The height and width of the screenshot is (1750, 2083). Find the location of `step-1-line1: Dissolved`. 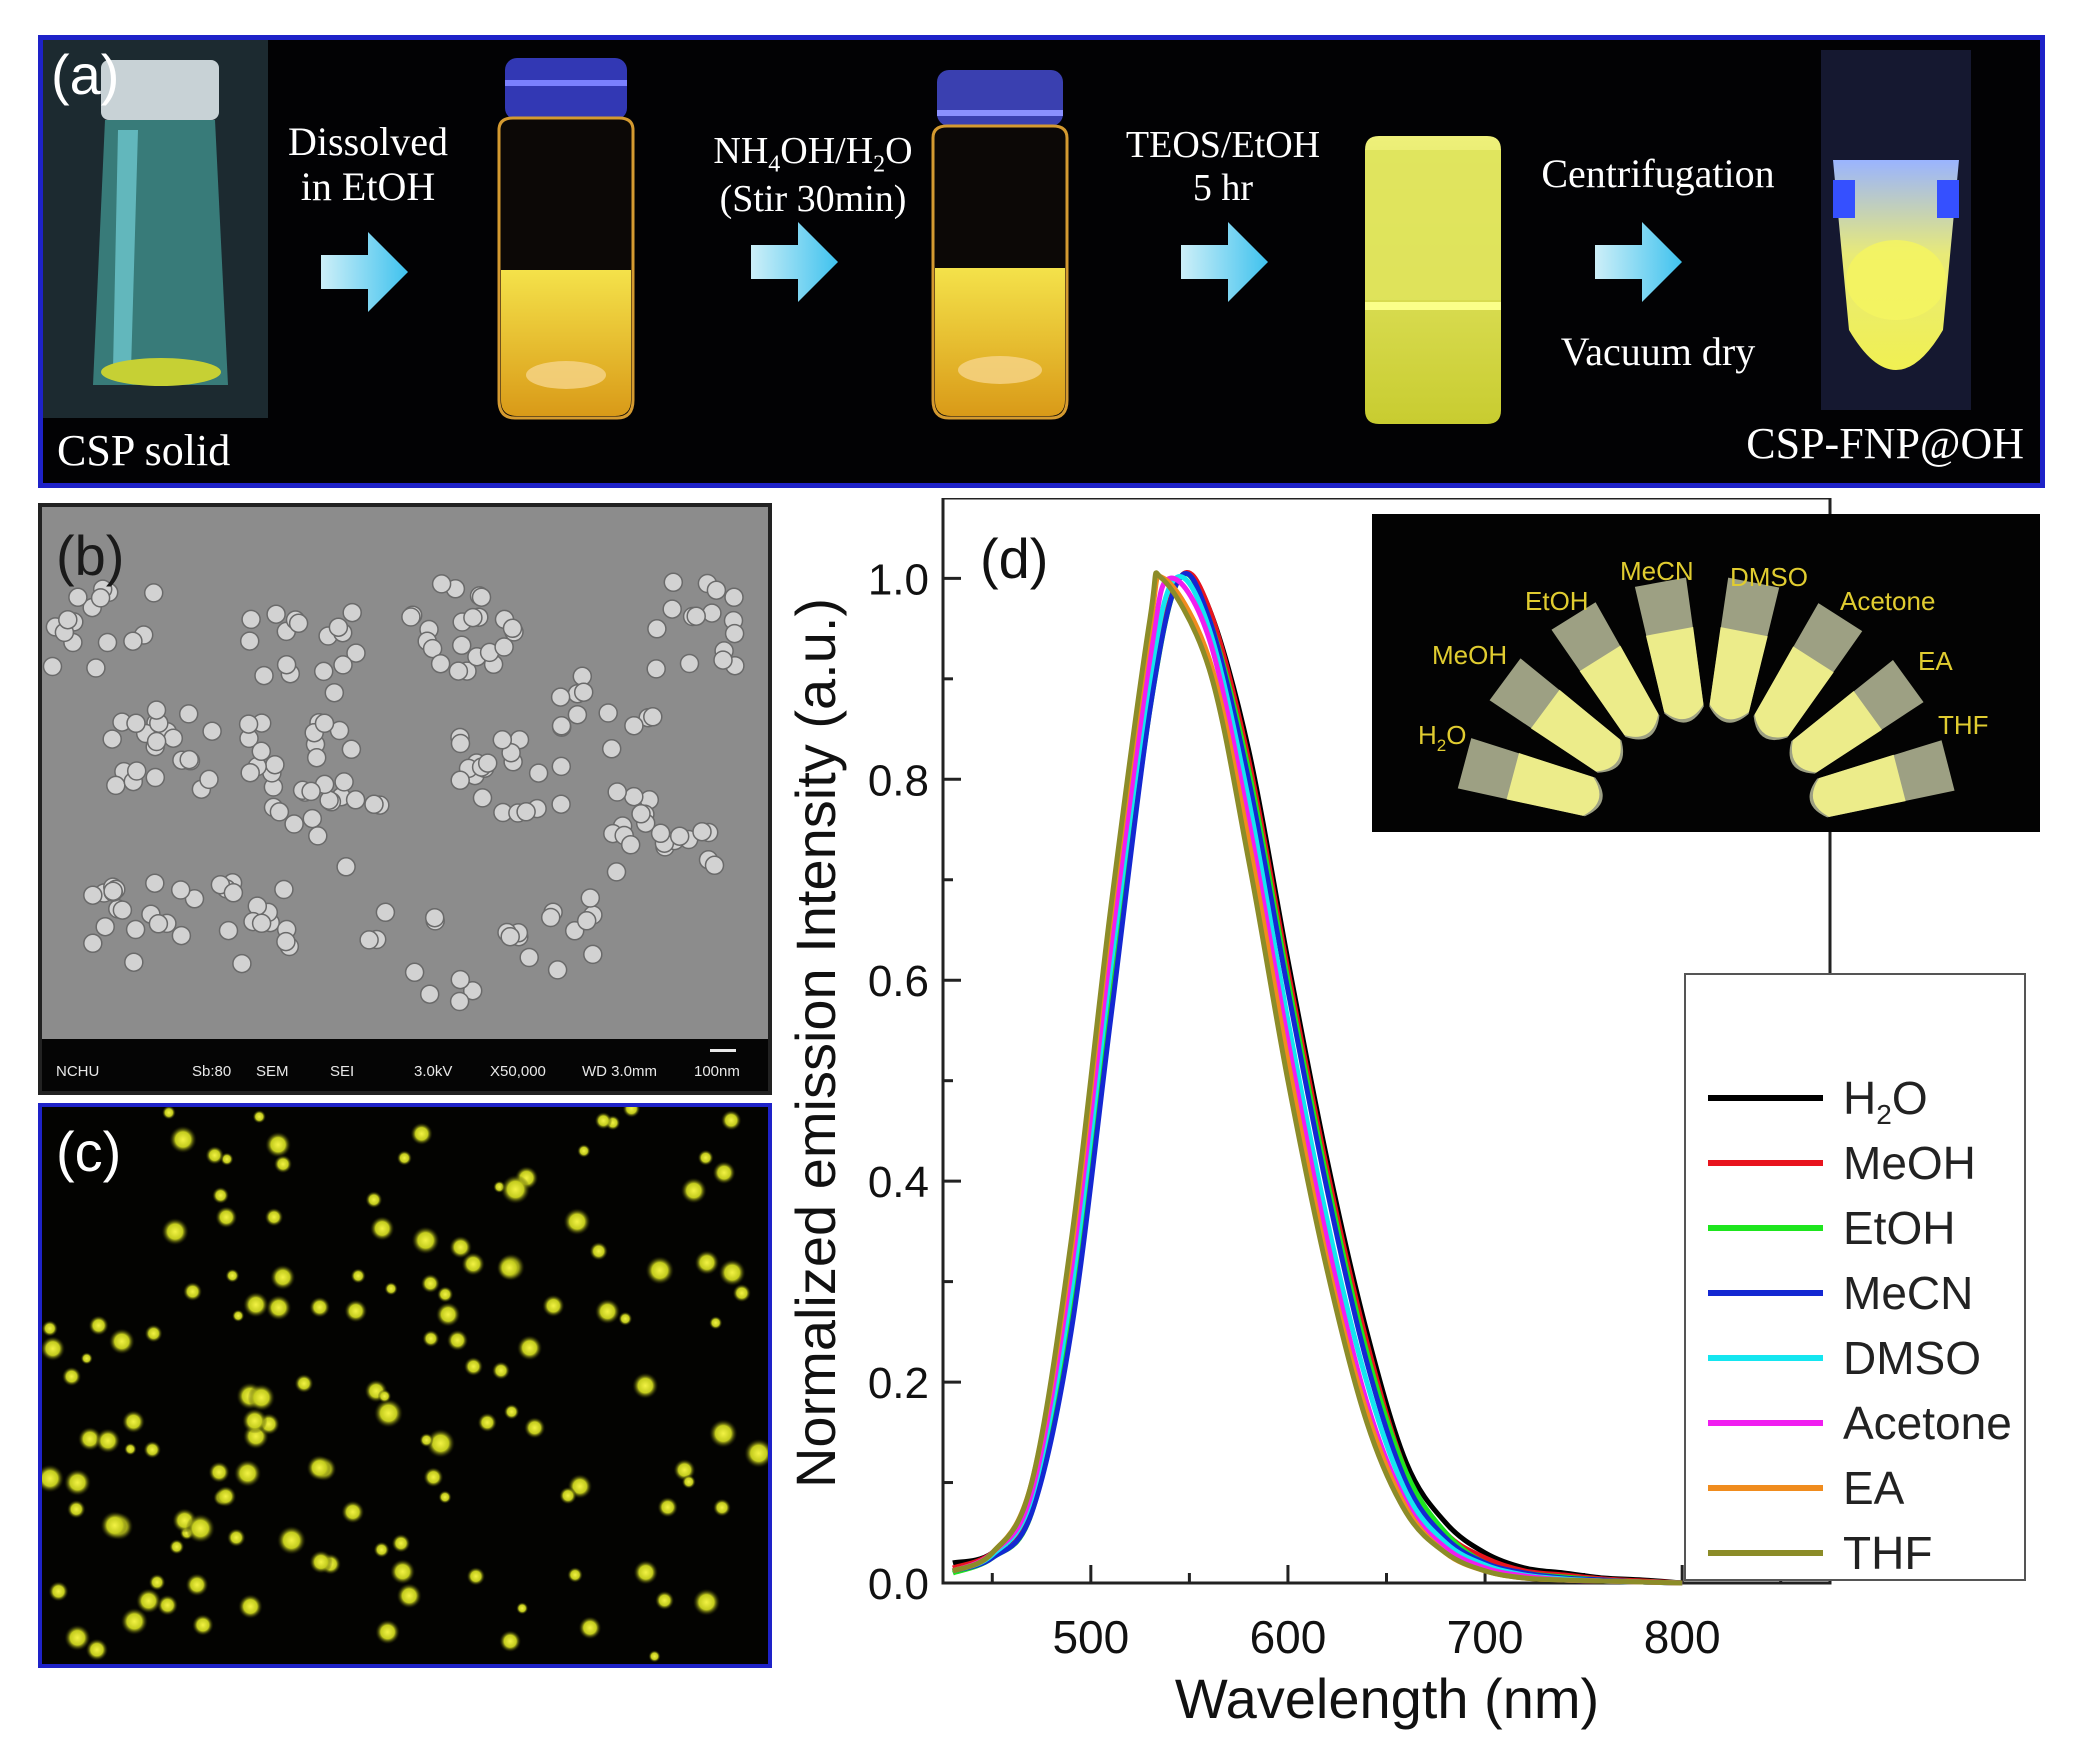

step-1-line1: Dissolved is located at coordinates (368, 141).